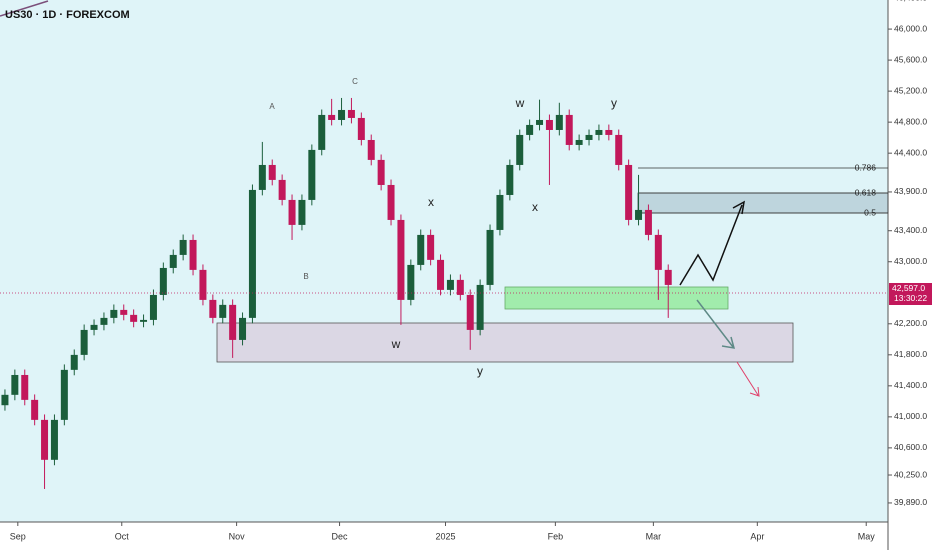  Describe the element at coordinates (866, 192) in the screenshot. I see `fib-label: 0.618` at that location.